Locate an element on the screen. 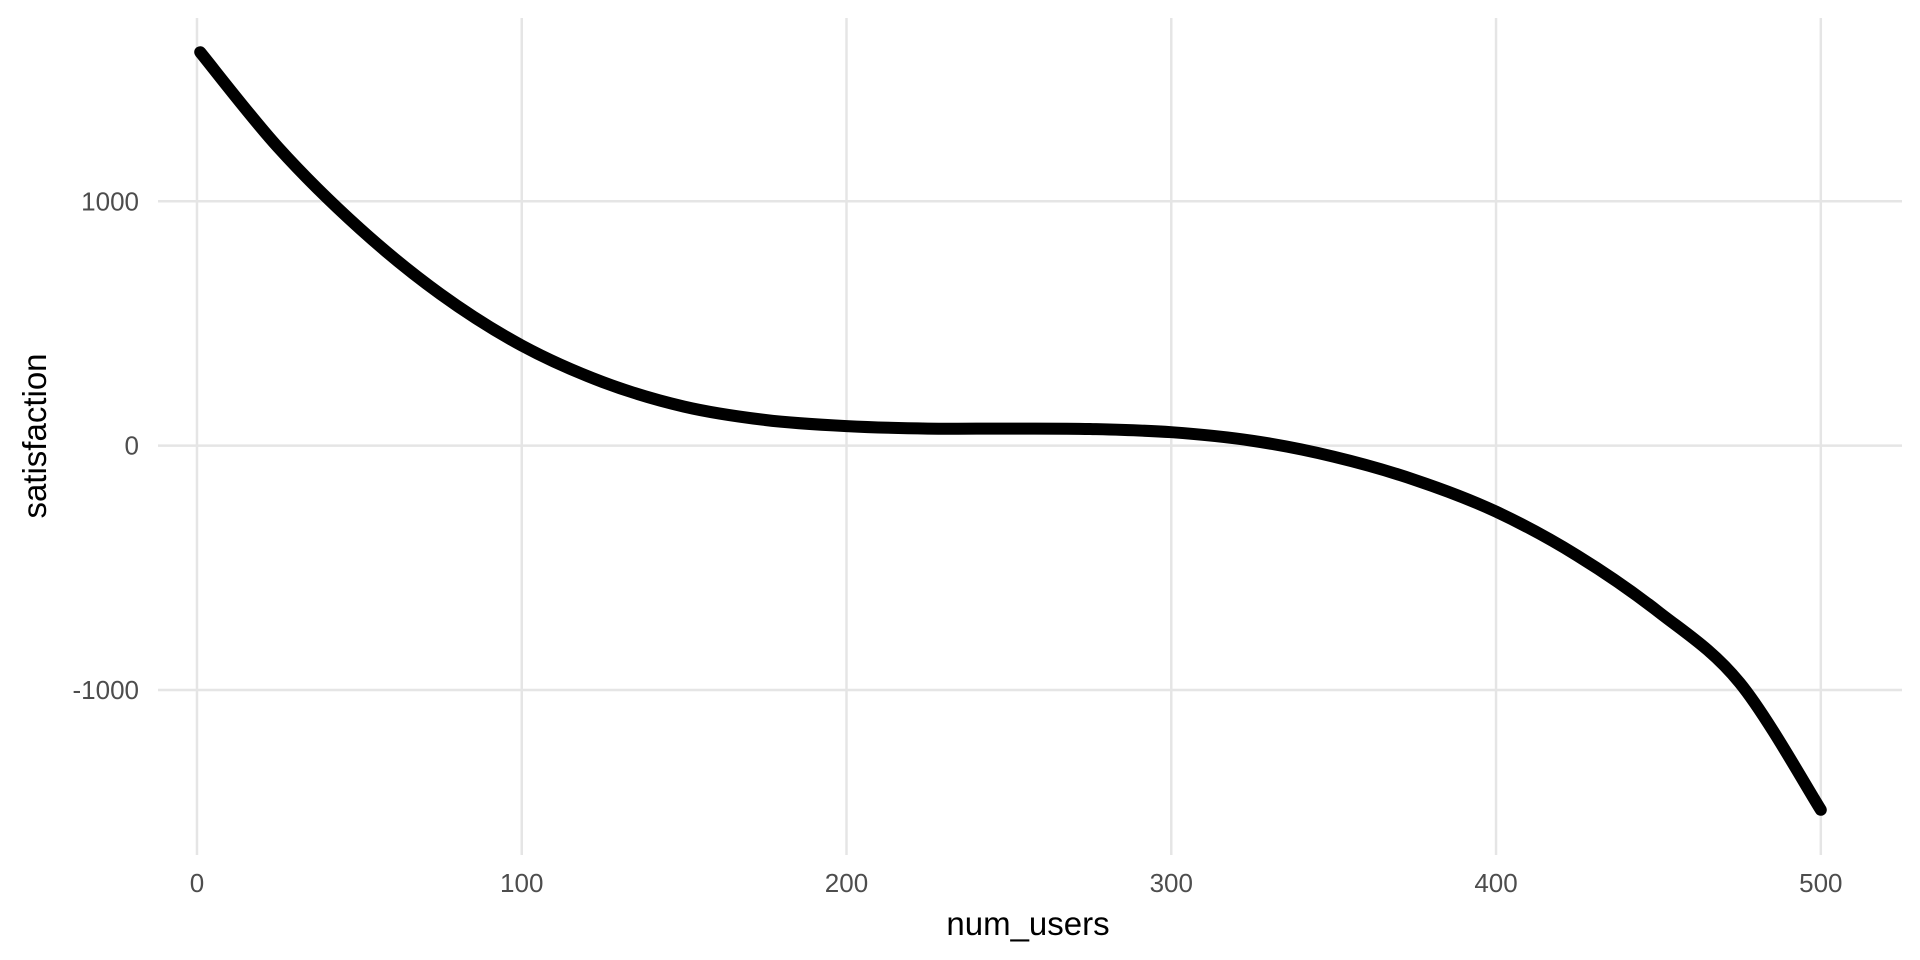  x-tick-label: 500 is located at coordinates (1820, 883).